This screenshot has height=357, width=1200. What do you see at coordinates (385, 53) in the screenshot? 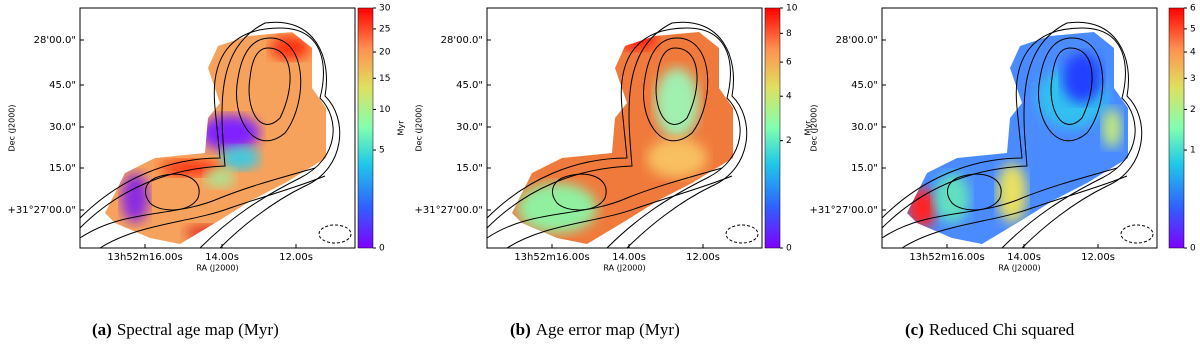
I see `colorbar-tick-label: 20` at bounding box center [385, 53].